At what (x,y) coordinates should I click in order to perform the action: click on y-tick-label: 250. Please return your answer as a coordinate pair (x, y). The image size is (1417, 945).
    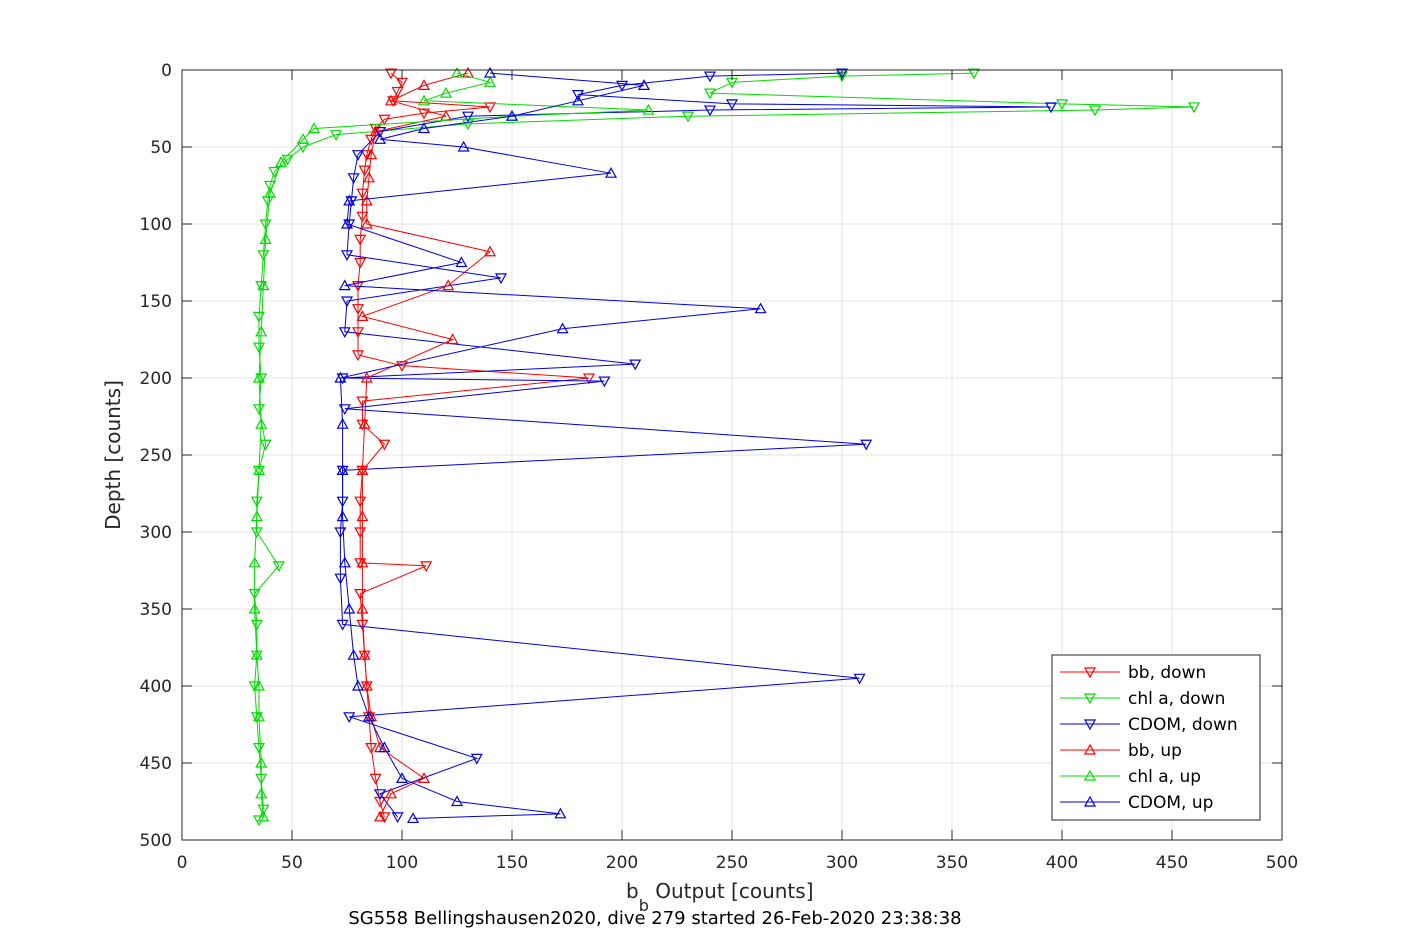
    Looking at the image, I should click on (156, 456).